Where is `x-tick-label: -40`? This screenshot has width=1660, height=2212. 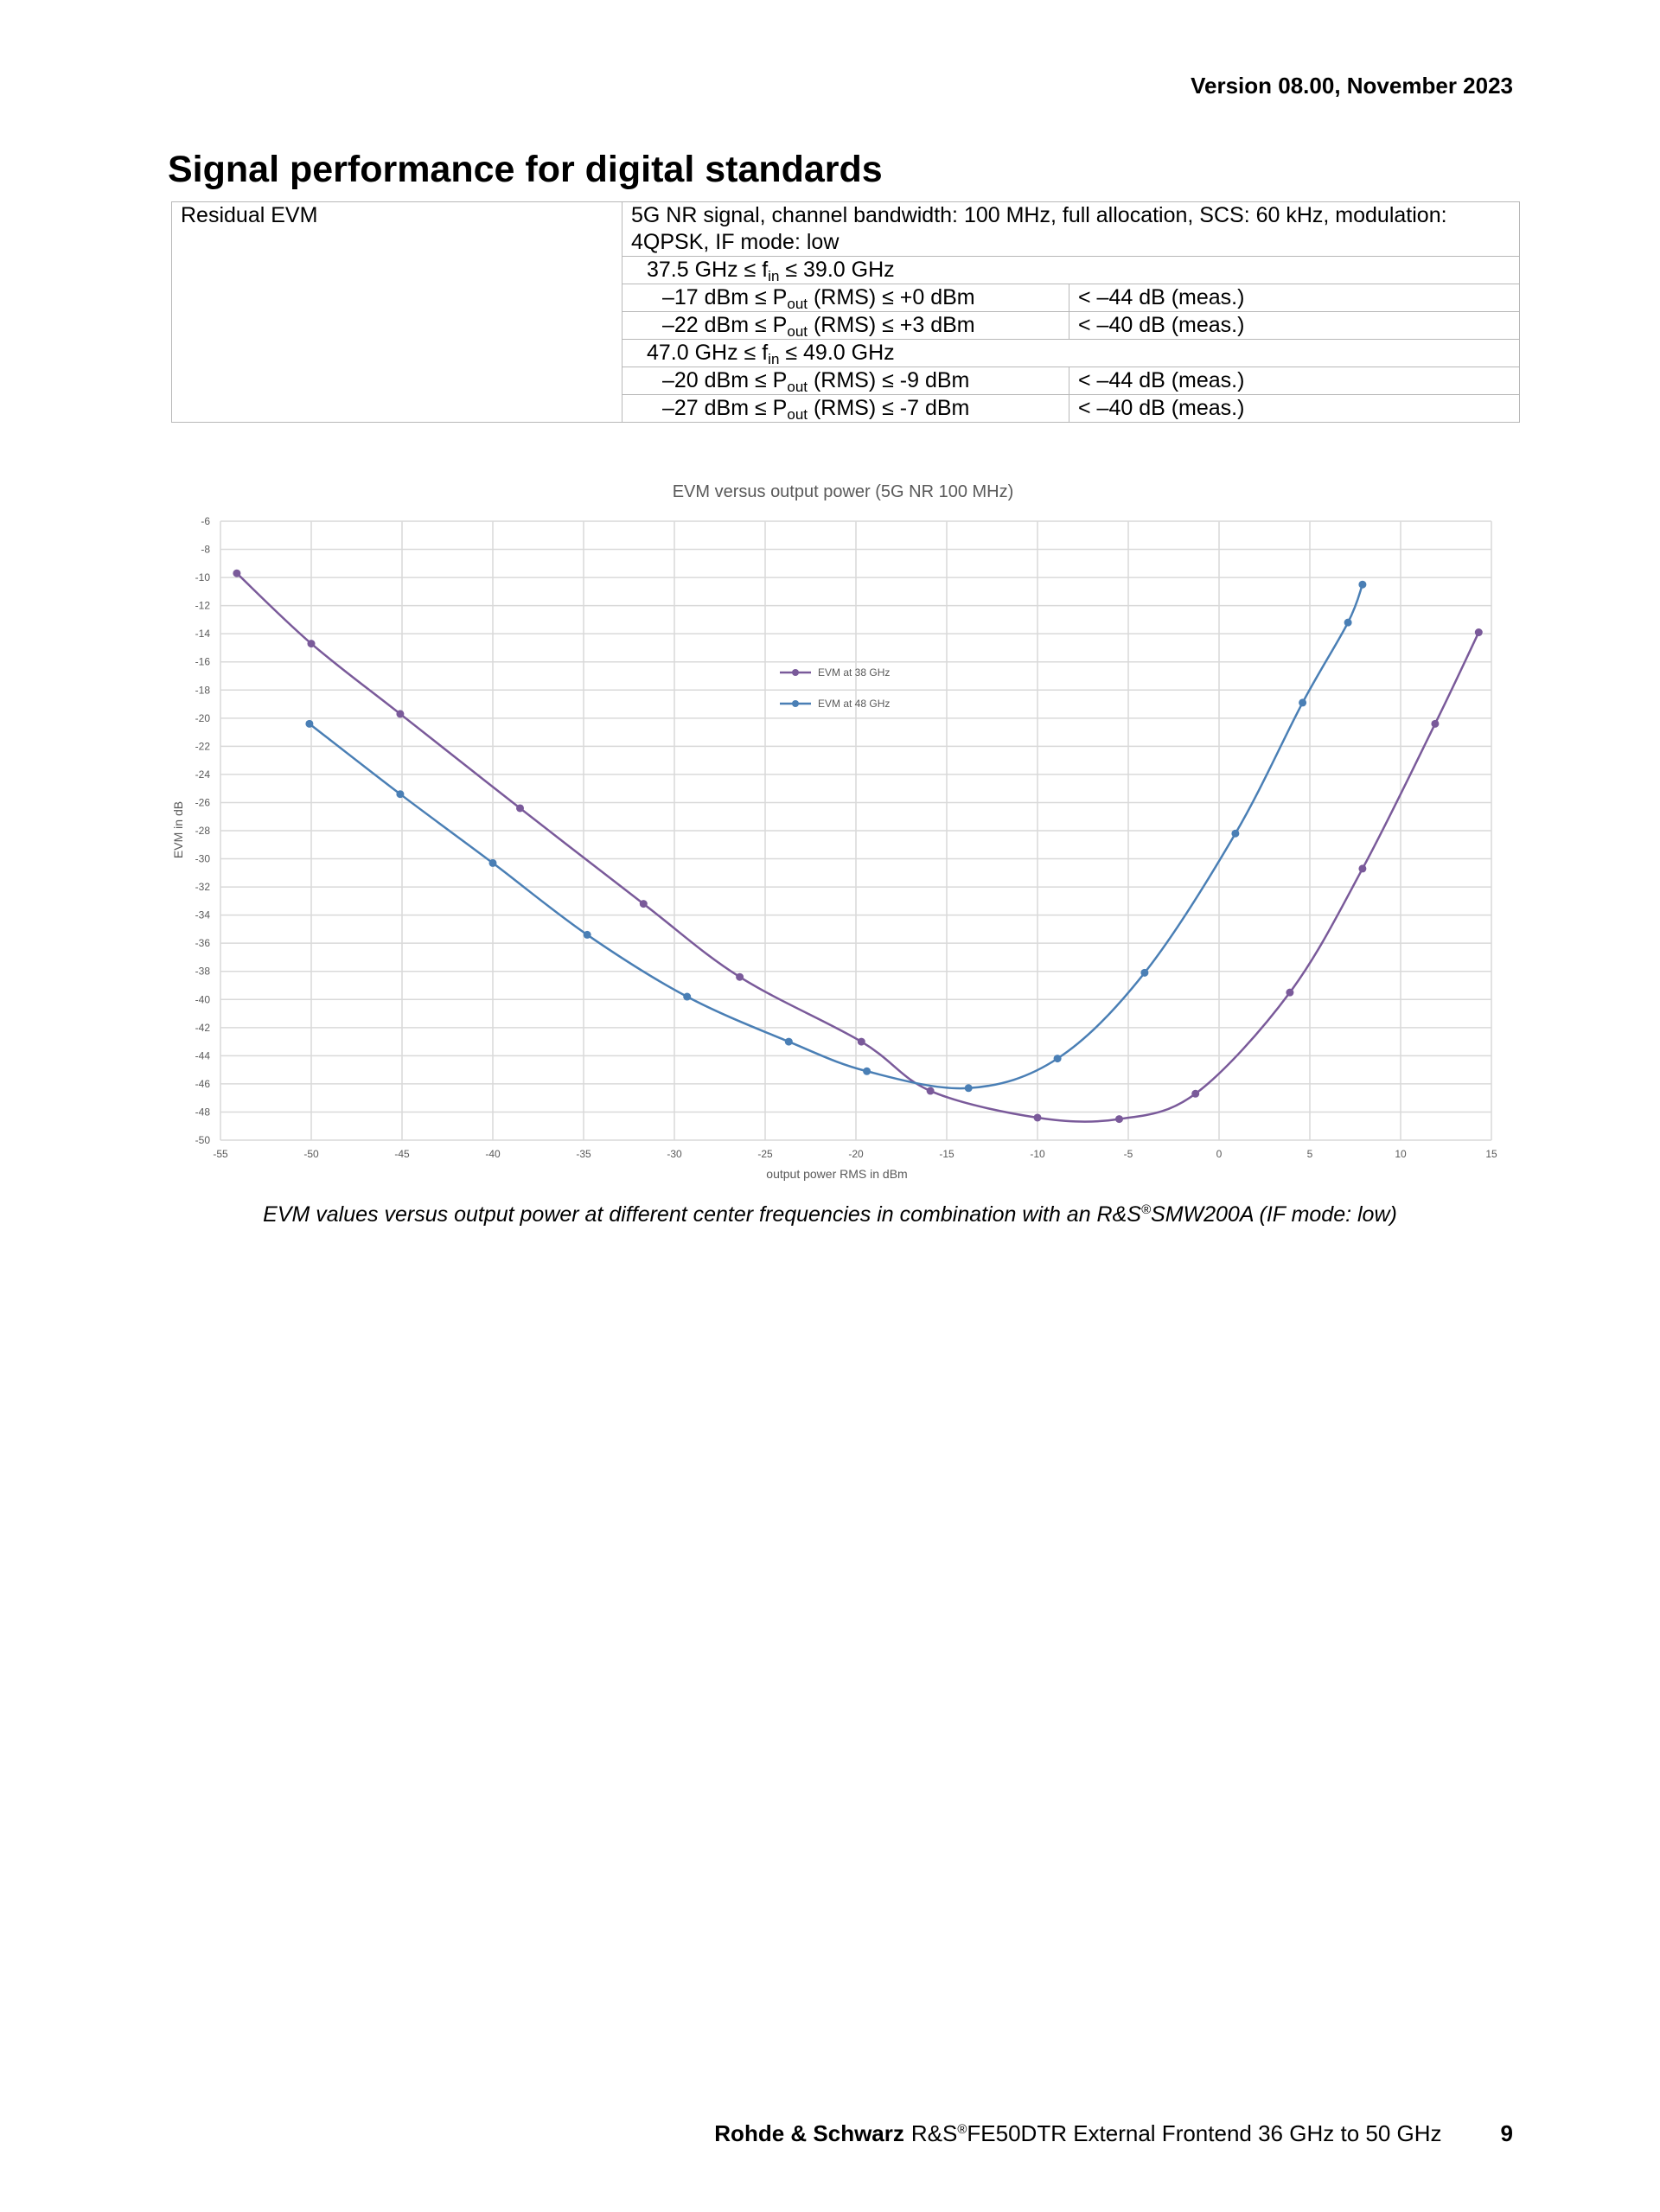
x-tick-label: -40 is located at coordinates (493, 1154).